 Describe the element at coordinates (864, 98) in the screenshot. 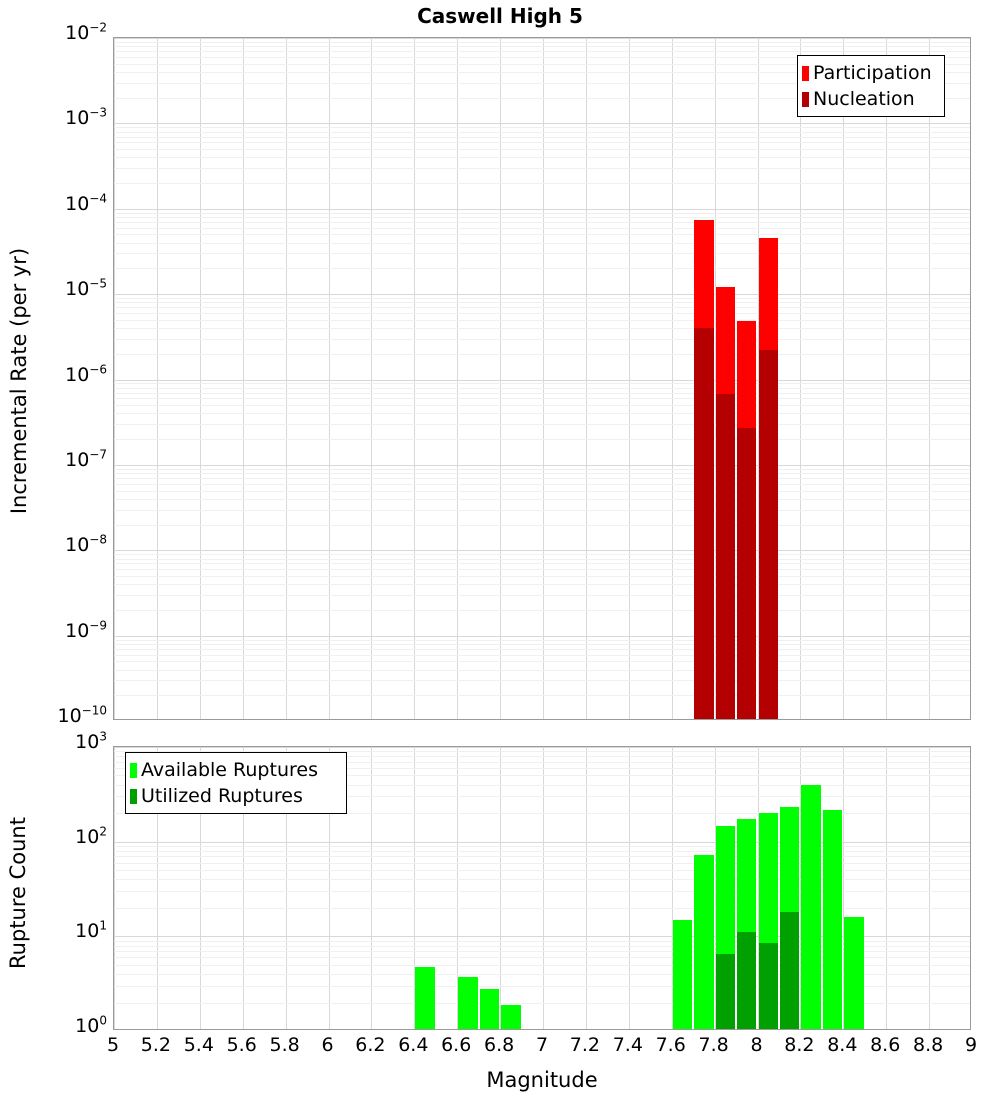

I see `legend-label: Nucleation` at that location.